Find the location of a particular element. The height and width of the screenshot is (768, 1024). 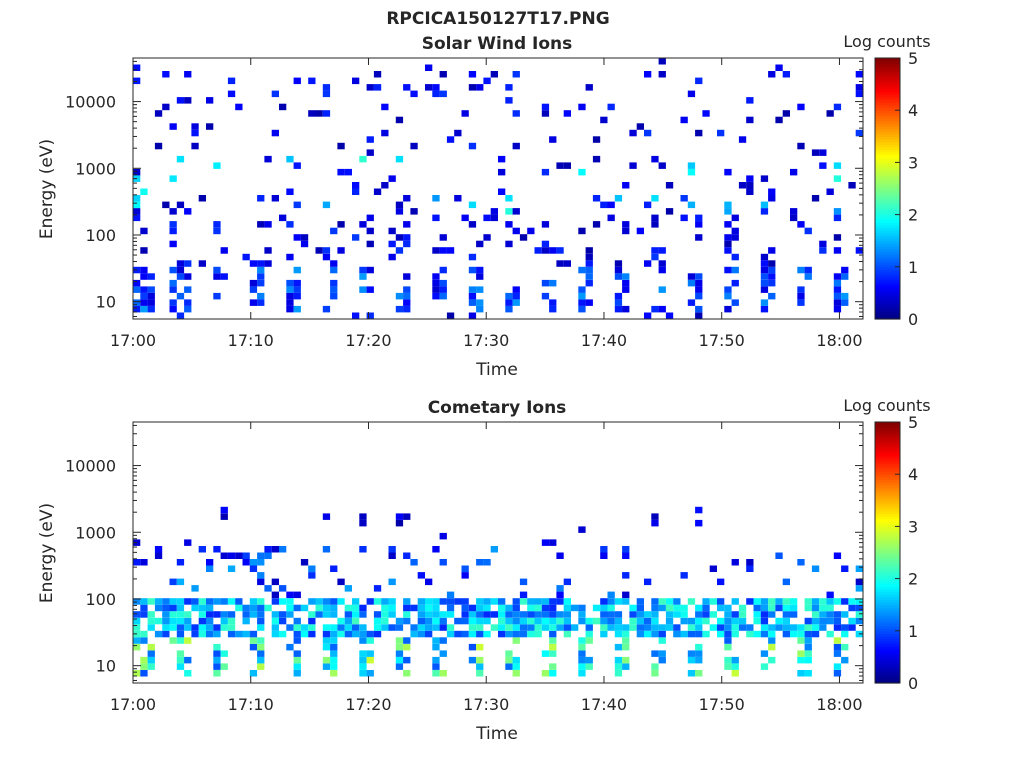

colorbar-tick-label: 5 is located at coordinates (913, 58).